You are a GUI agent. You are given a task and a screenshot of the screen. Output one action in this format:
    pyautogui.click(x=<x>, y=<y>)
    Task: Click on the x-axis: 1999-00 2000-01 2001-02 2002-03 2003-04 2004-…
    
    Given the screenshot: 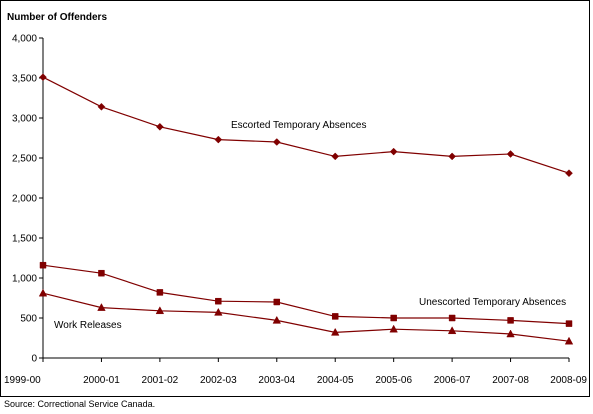 What is the action you would take?
    pyautogui.click(x=295, y=371)
    